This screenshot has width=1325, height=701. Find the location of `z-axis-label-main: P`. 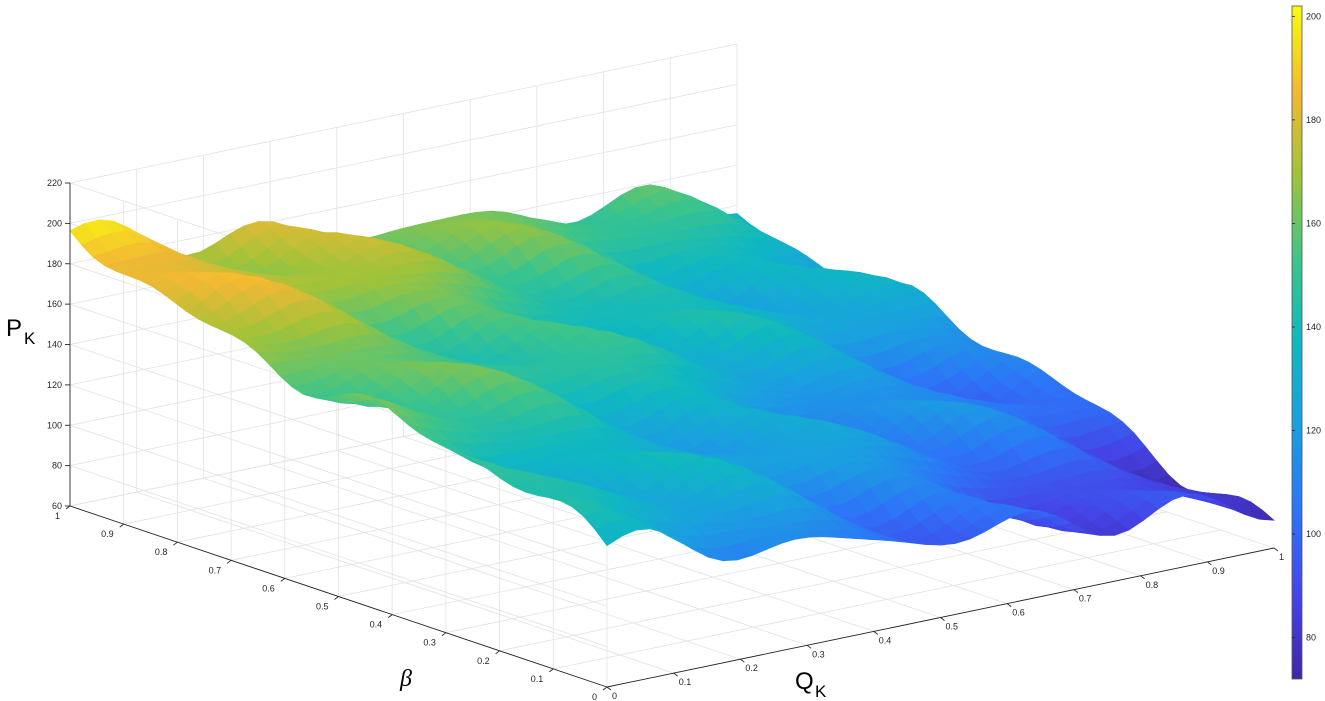

z-axis-label-main: P is located at coordinates (14, 328).